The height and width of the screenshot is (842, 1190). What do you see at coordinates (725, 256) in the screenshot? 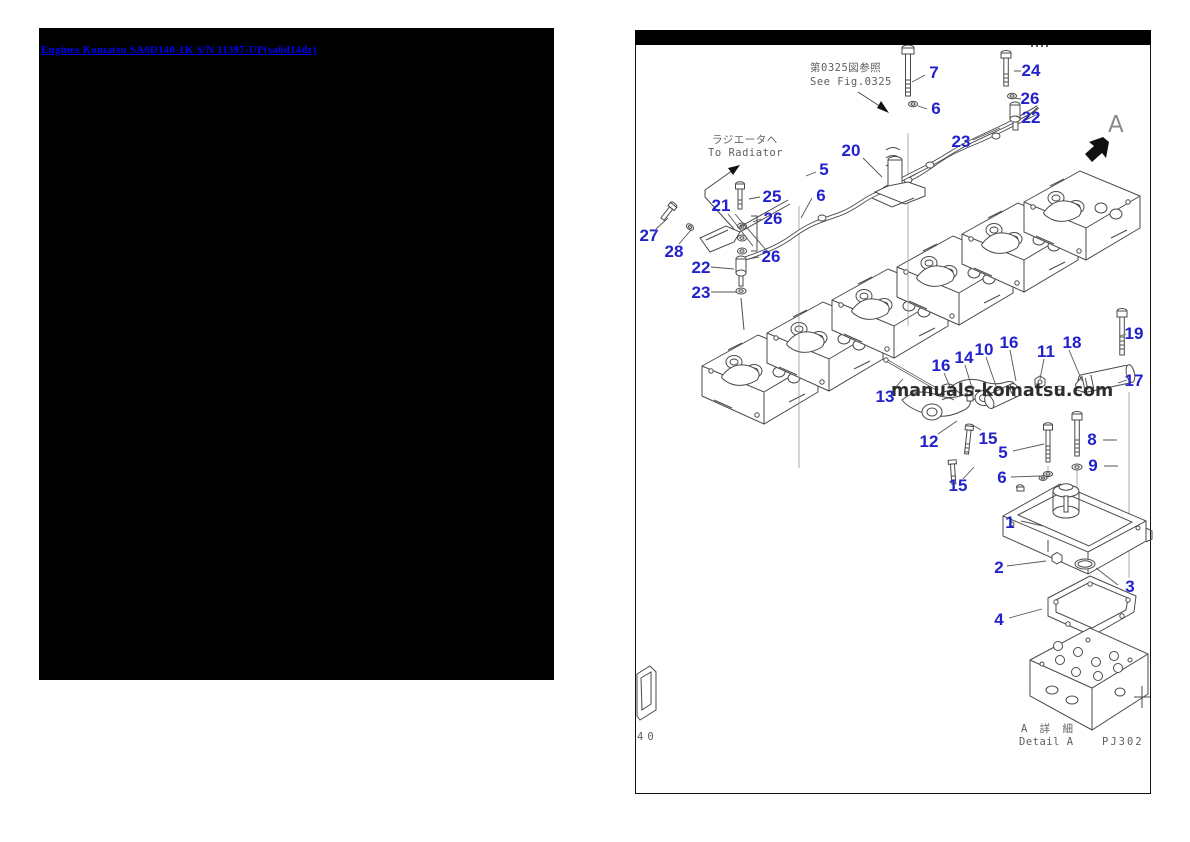
I see `left-valve-assembly` at bounding box center [725, 256].